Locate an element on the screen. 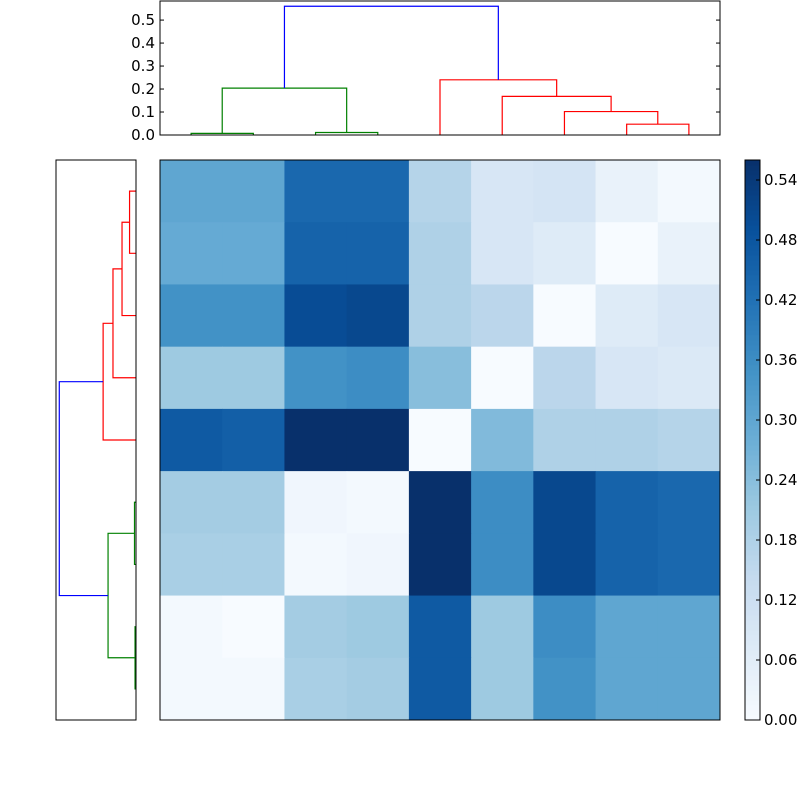  colorbar-tick-label: 0.36 is located at coordinates (780, 360).